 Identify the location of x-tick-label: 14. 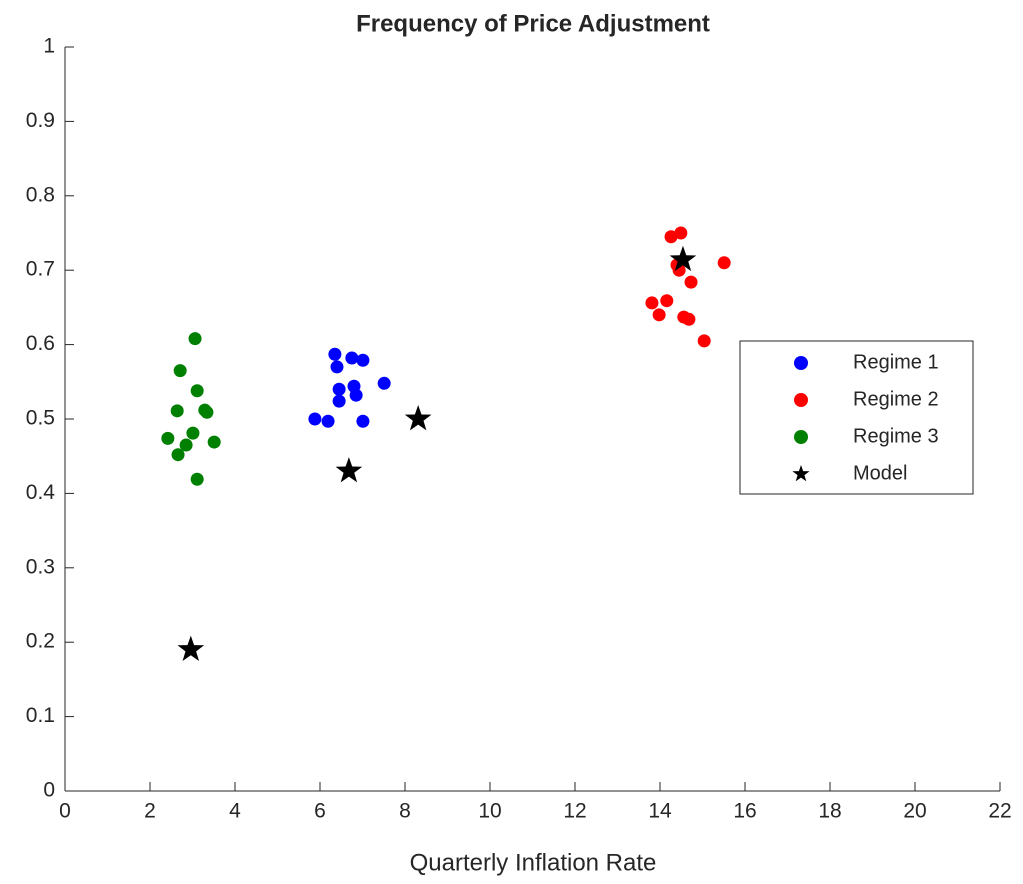
(660, 811).